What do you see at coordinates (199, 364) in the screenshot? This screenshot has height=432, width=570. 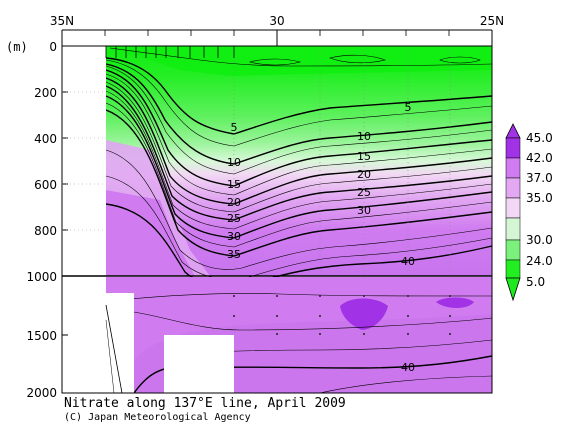 I see `lower-no-data-block` at bounding box center [199, 364].